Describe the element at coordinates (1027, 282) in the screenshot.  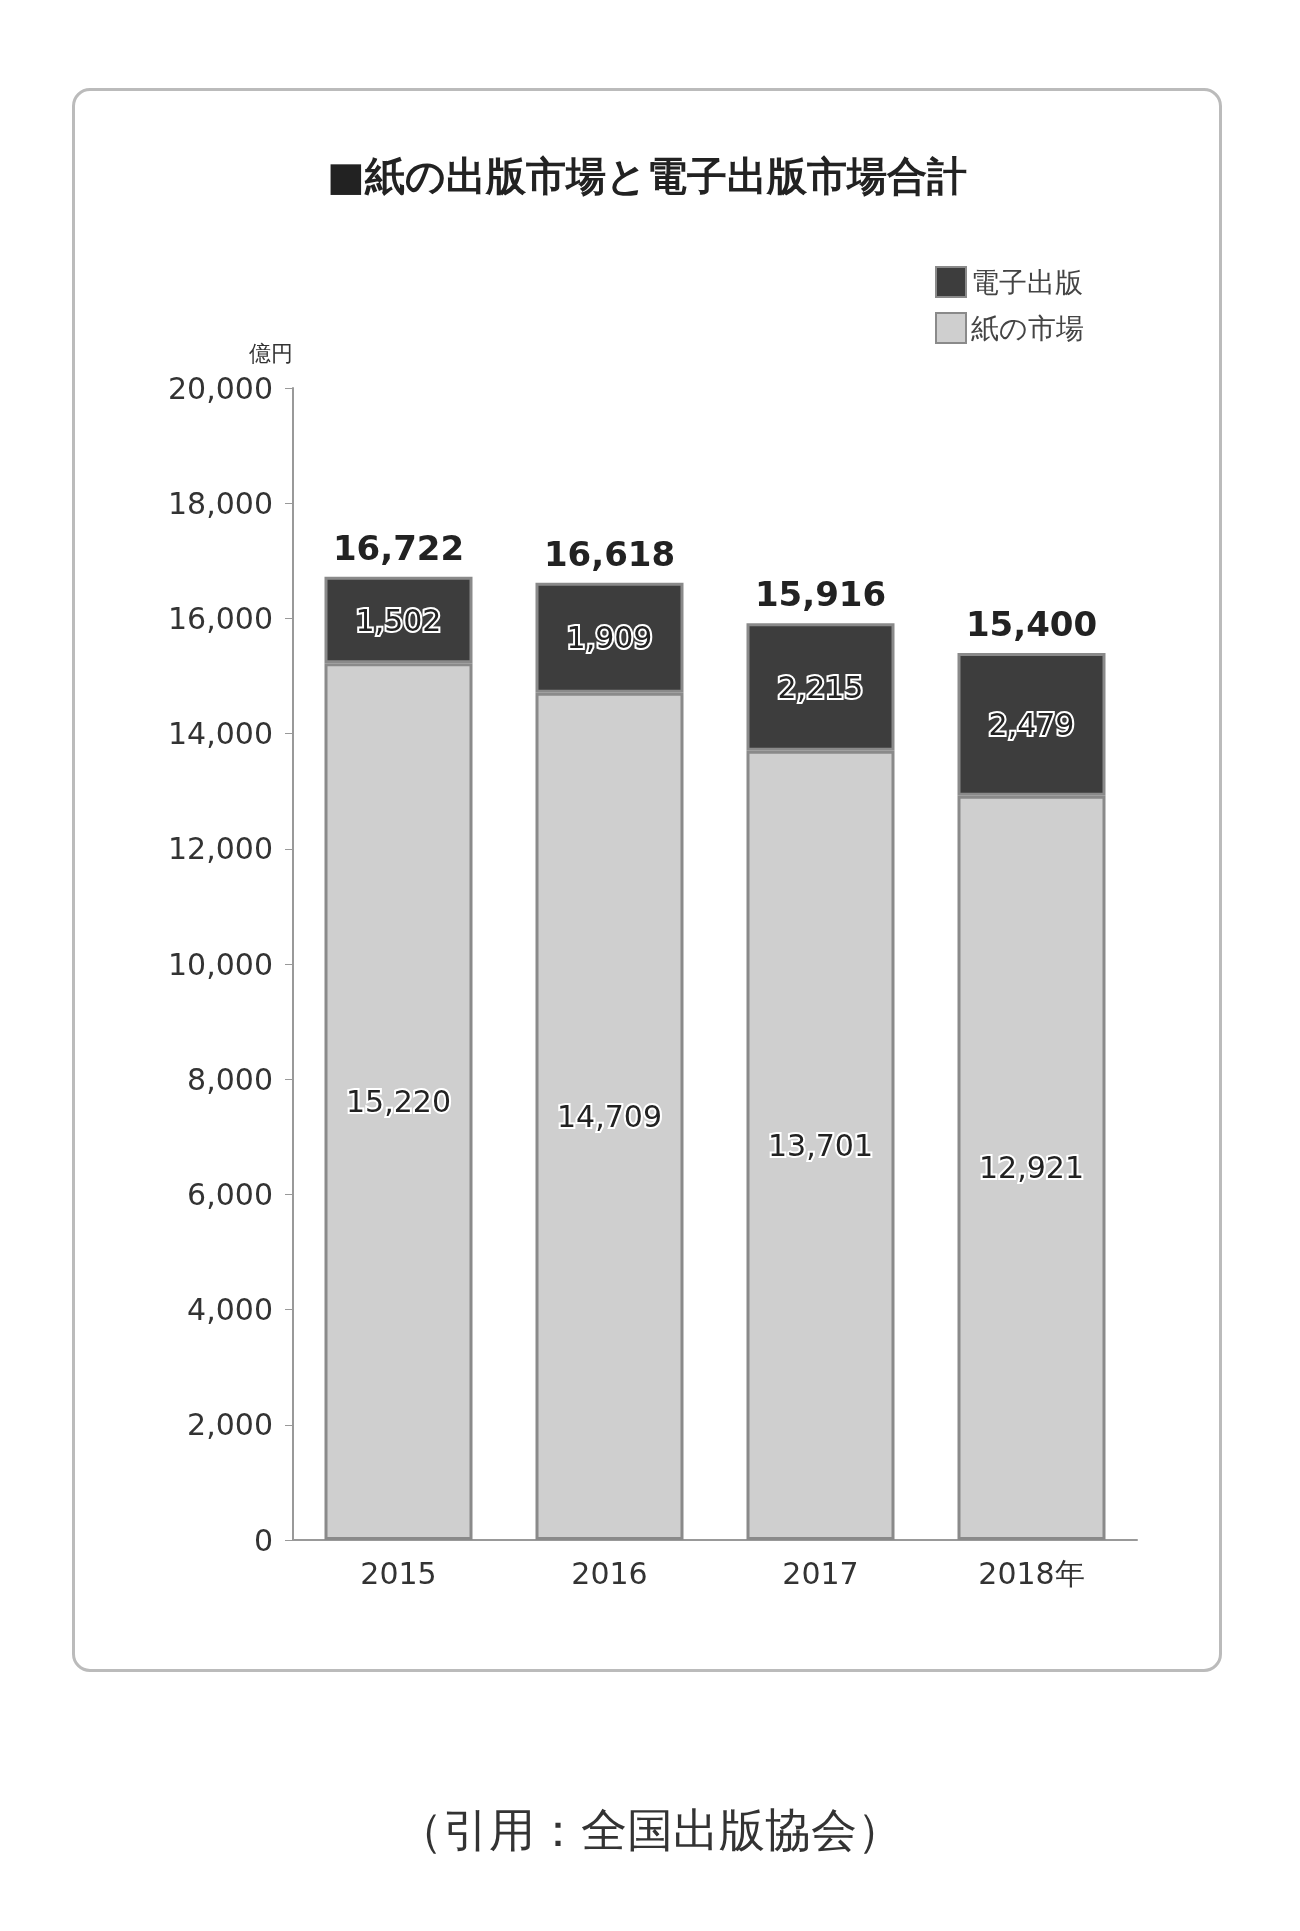
I see `legend-label: 電子出版` at that location.